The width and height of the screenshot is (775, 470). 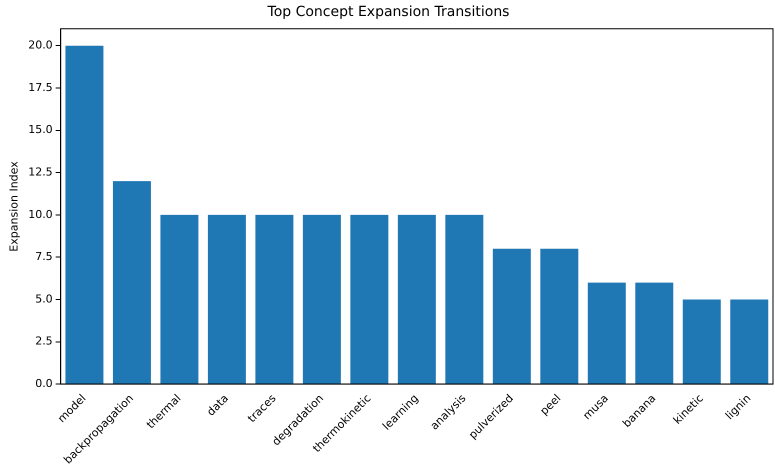 What do you see at coordinates (388, 12) in the screenshot?
I see `chart-title: Top Concept Expansion Transitions` at bounding box center [388, 12].